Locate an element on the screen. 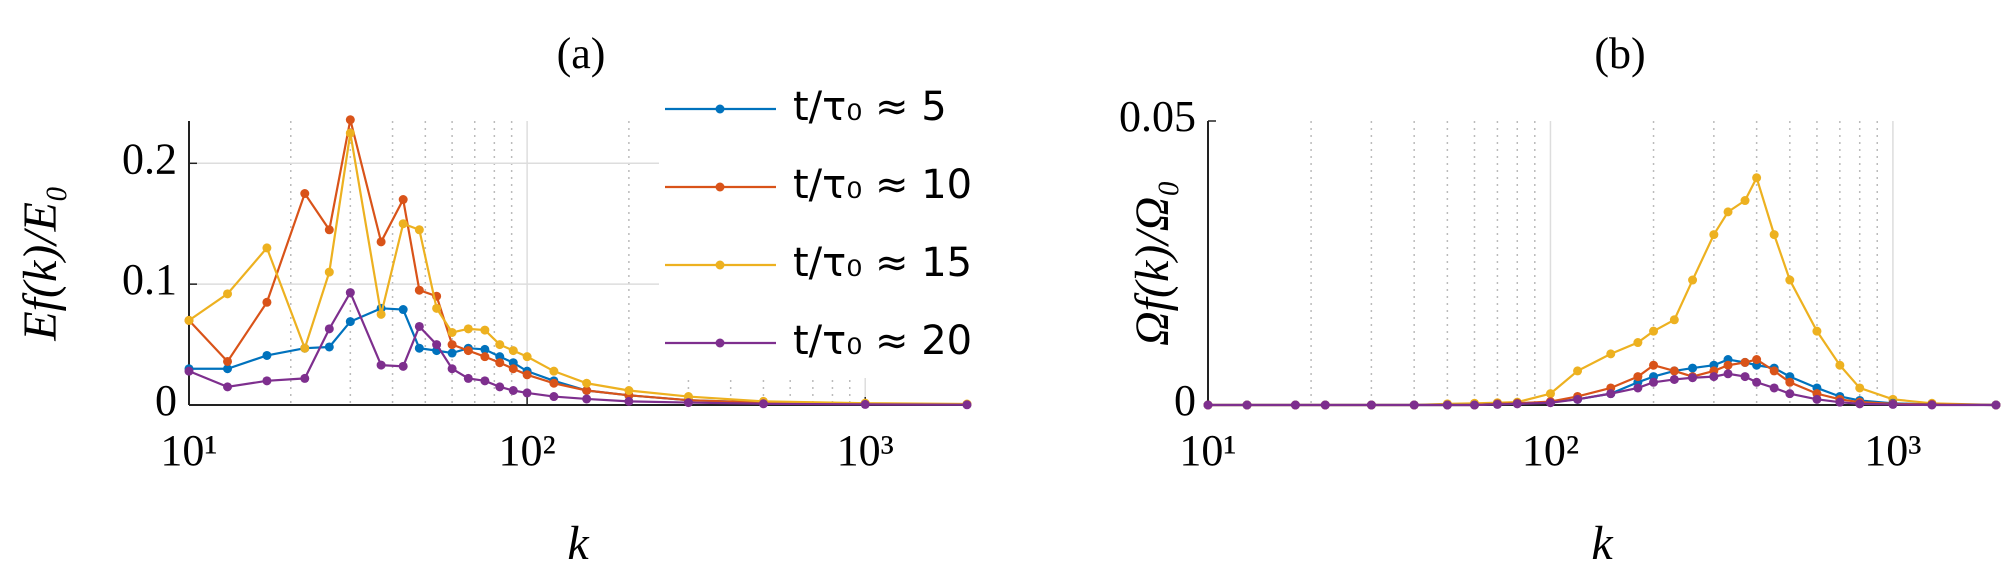  legend-label: t/τ₀ ≈ 10 is located at coordinates (882, 185).